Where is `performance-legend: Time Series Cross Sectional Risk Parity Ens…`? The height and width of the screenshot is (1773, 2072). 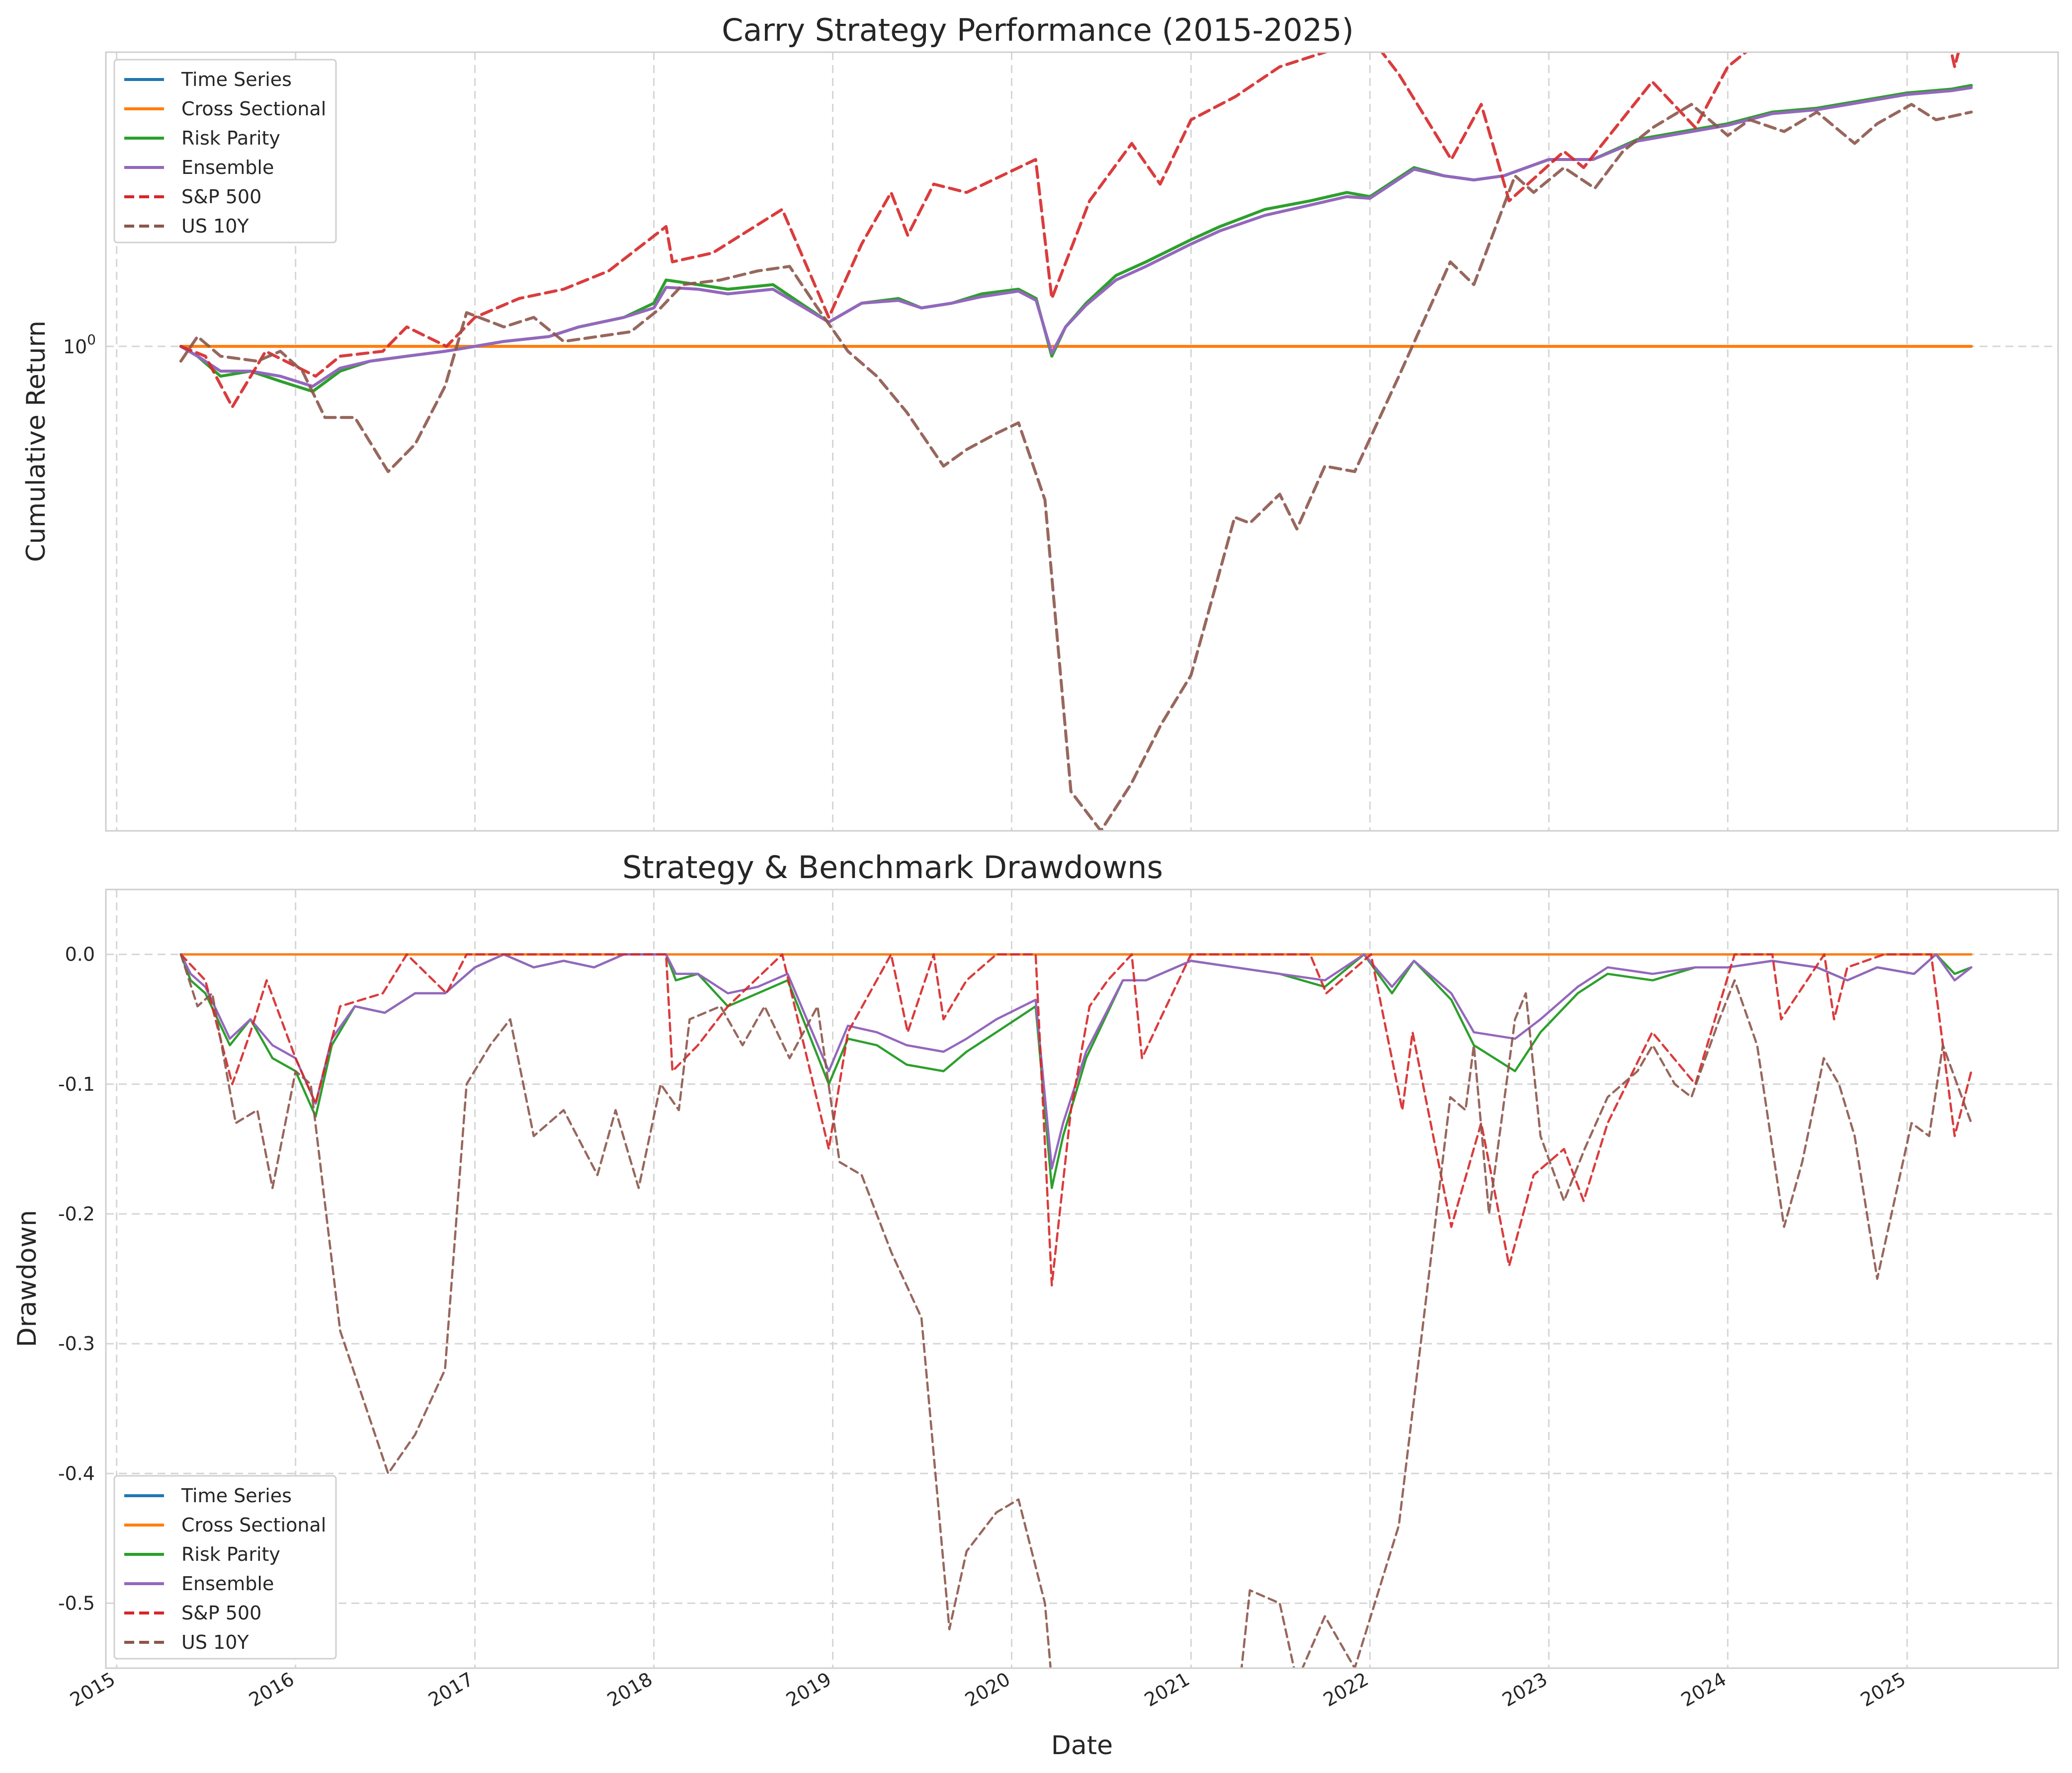 performance-legend: Time Series Cross Sectional Risk Parity Ens… is located at coordinates (225, 151).